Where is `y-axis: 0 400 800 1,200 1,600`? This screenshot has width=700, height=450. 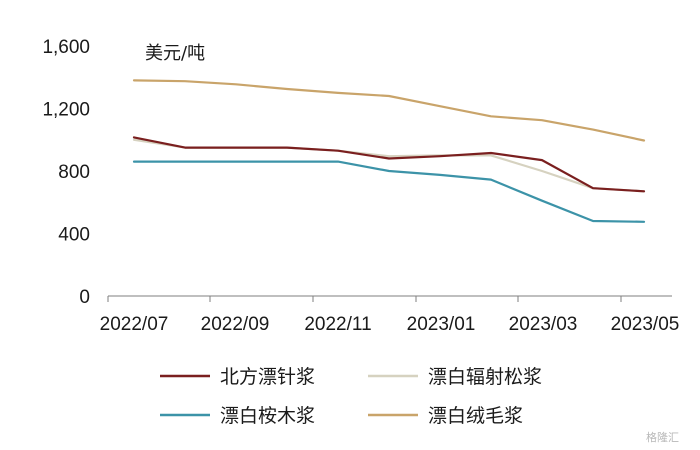
y-axis: 0 400 800 1,200 1,600 is located at coordinates (66, 172).